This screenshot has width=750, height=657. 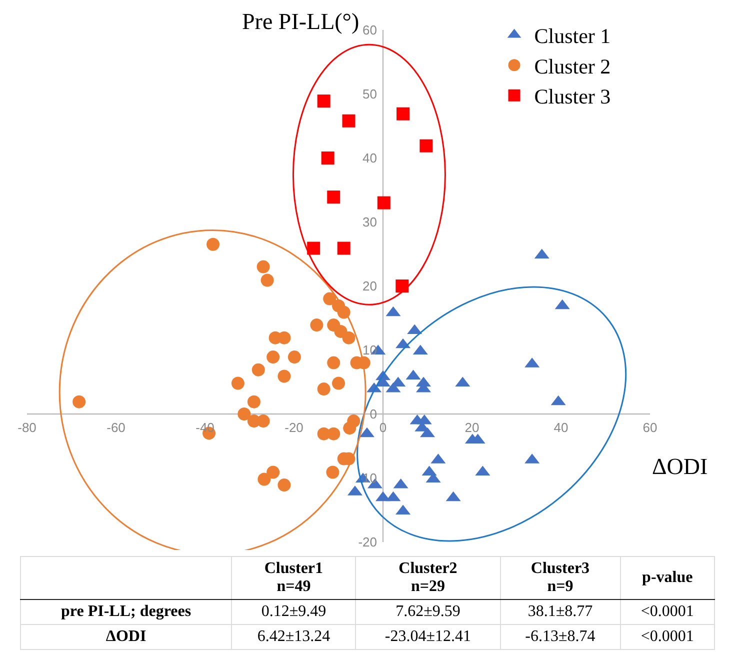 I want to click on y-tick-label: 30, so click(x=369, y=222).